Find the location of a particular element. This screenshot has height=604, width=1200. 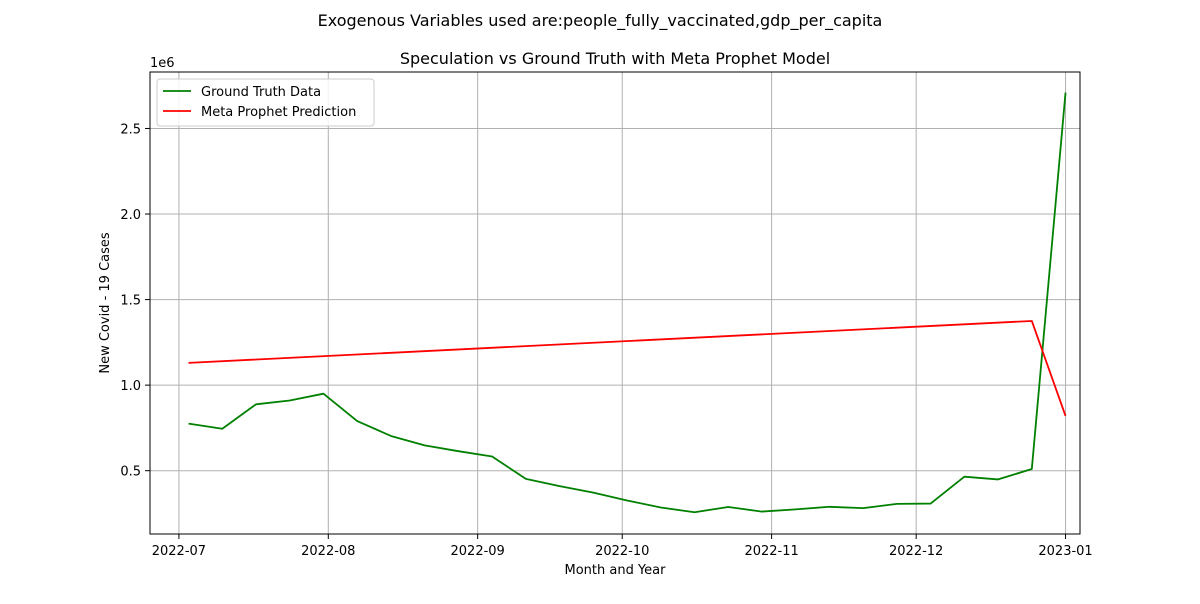

legend-label: Meta Prophet Prediction is located at coordinates (278, 112).